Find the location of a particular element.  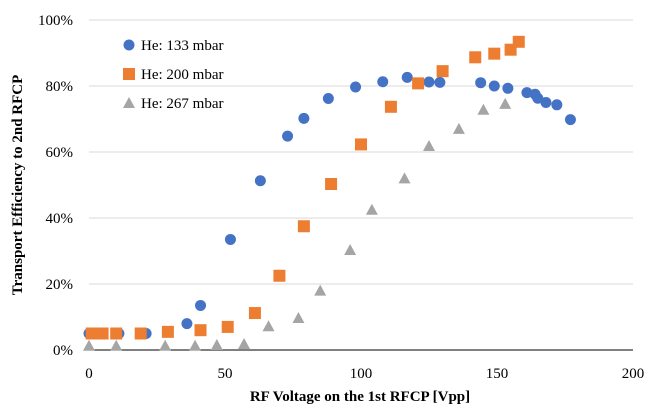

y-tick-label: 80% is located at coordinates (60, 87).